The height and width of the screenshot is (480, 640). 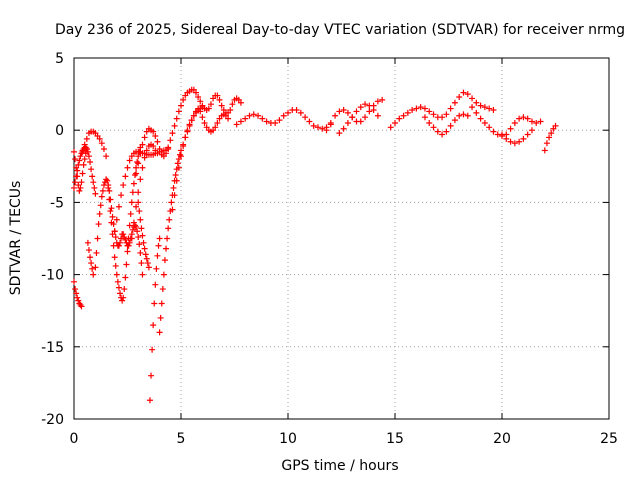 What do you see at coordinates (395, 439) in the screenshot?
I see `x-tick-label: 15` at bounding box center [395, 439].